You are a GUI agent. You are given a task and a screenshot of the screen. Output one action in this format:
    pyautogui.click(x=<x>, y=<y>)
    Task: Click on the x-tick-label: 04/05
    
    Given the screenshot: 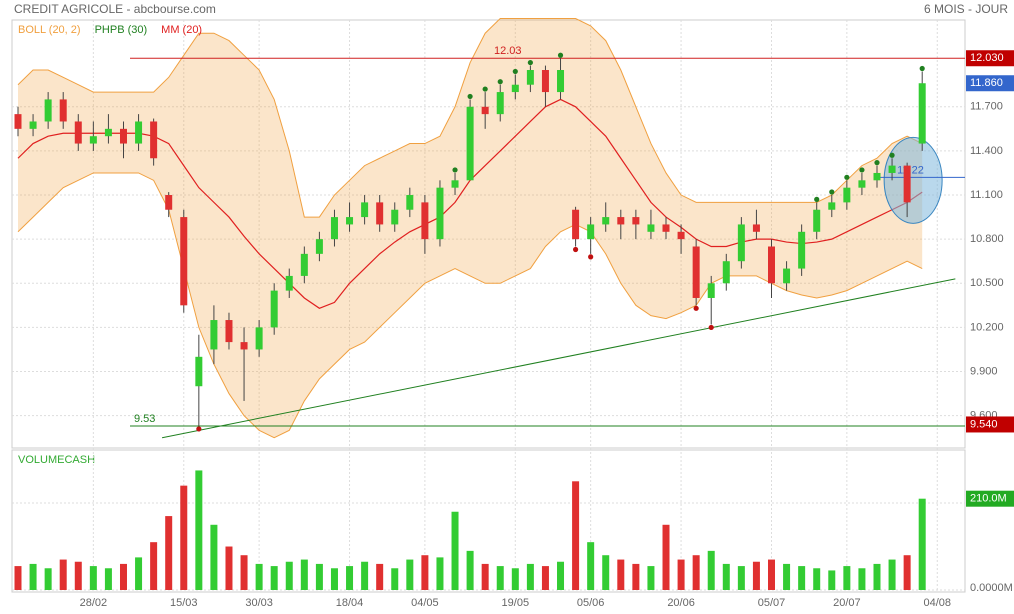 What is the action you would take?
    pyautogui.click(x=425, y=603)
    